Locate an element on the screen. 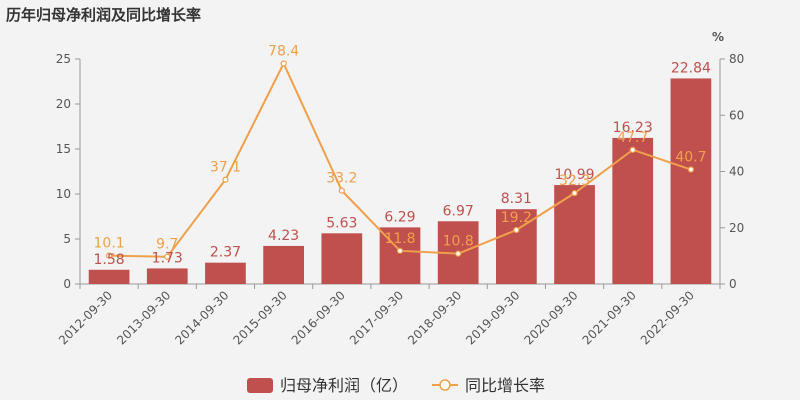 The image size is (800, 400). line-value-label: 10.8 is located at coordinates (458, 242).